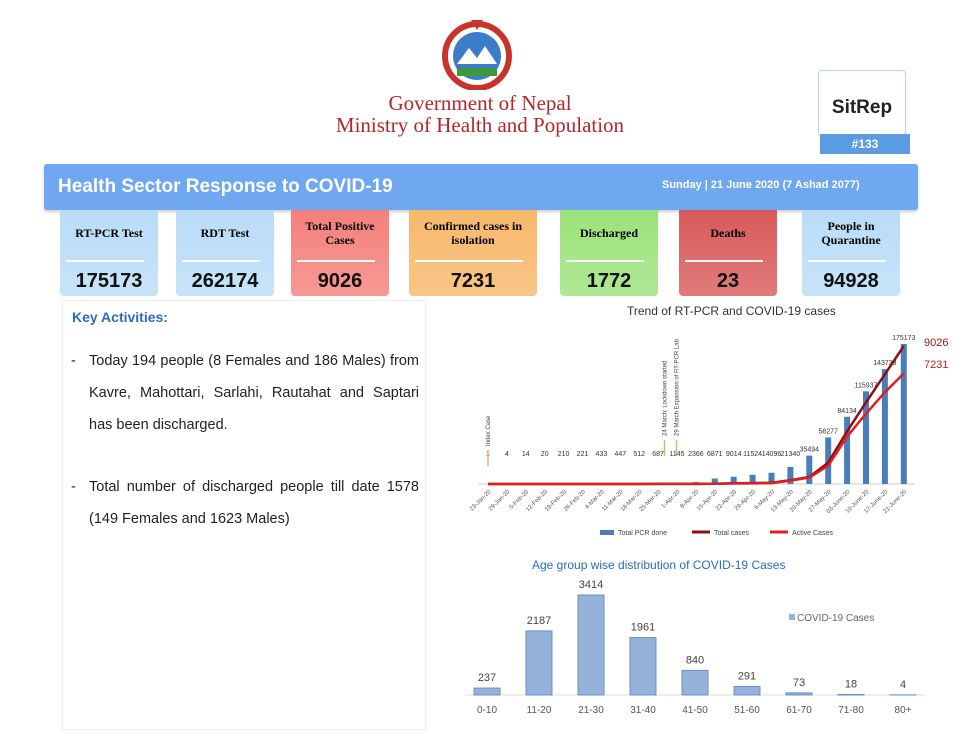  What do you see at coordinates (643, 628) in the screenshot?
I see `data-label: 1961` at bounding box center [643, 628].